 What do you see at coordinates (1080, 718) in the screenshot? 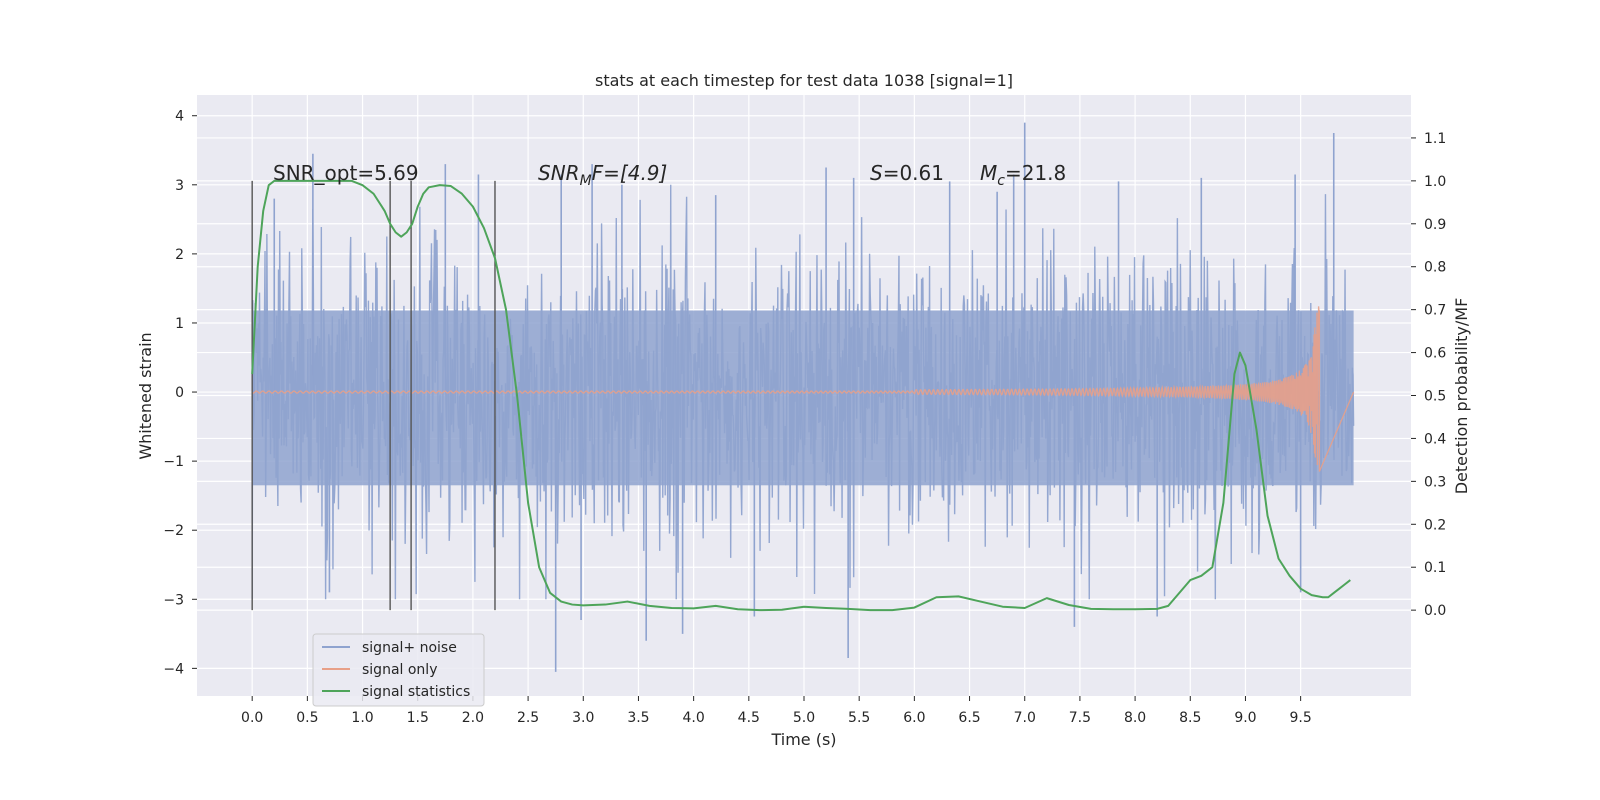
I see `x-tick-label-15: 7.5` at bounding box center [1080, 718].